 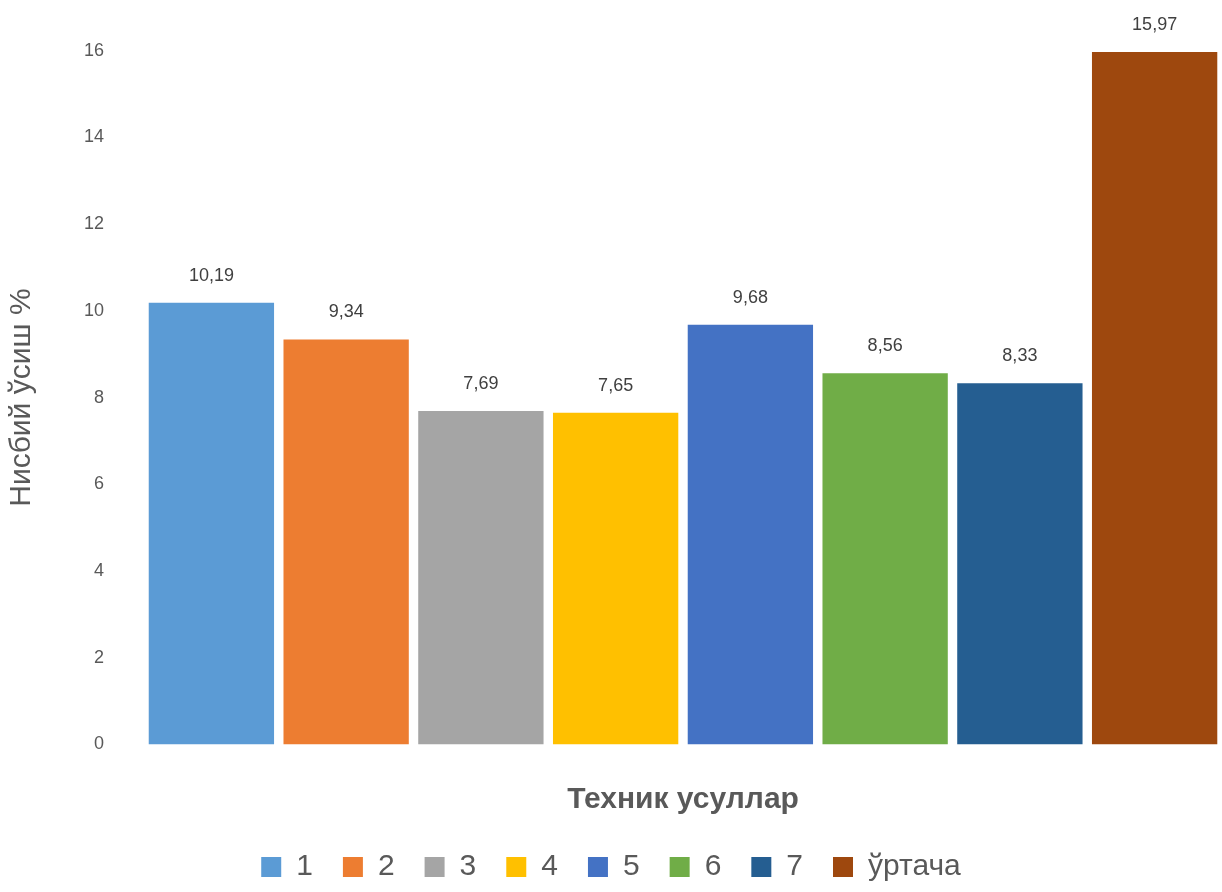 I want to click on y-tick-label: 4, so click(x=99, y=569).